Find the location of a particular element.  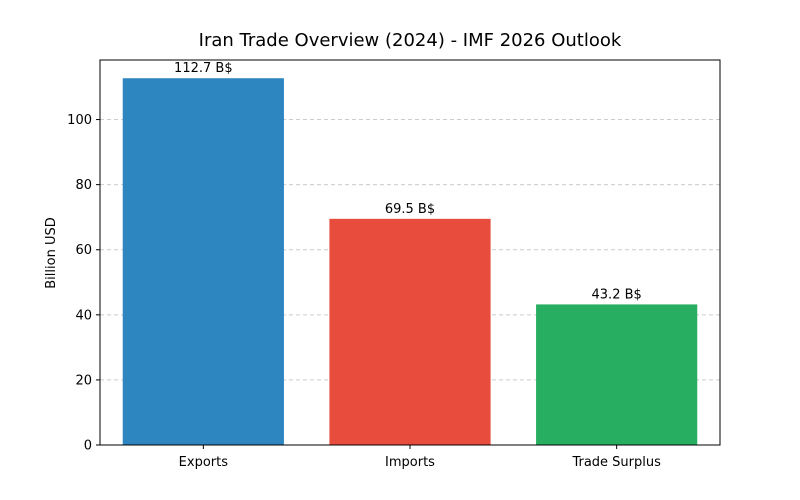

y-tick-label: 60 is located at coordinates (83, 250).